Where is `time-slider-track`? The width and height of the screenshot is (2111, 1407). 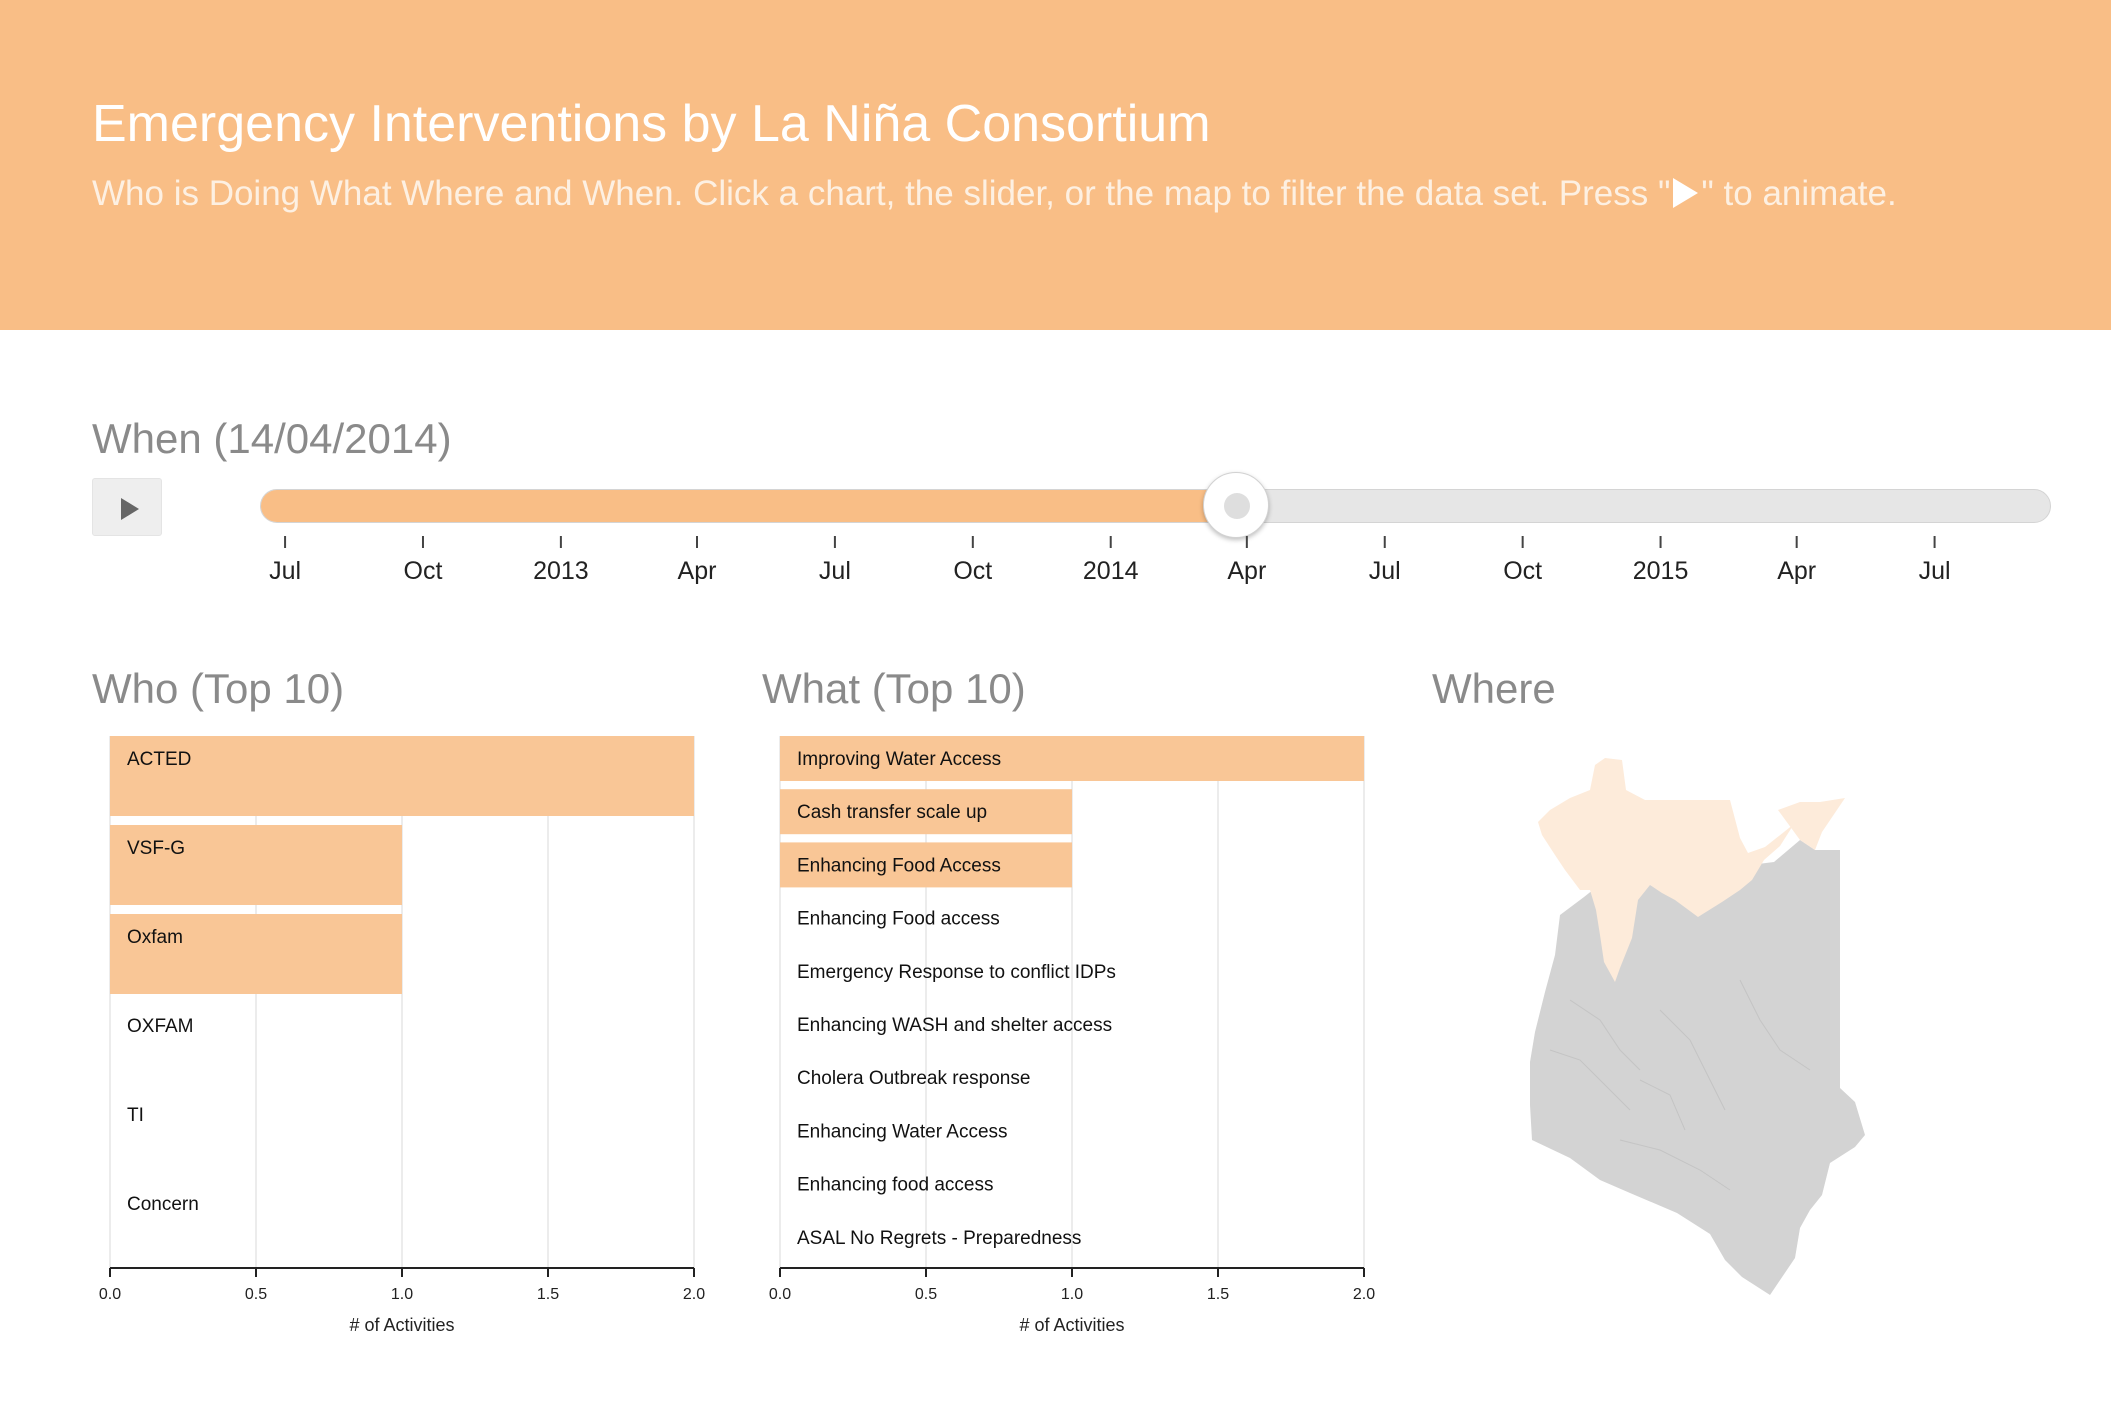 time-slider-track is located at coordinates (1155, 506).